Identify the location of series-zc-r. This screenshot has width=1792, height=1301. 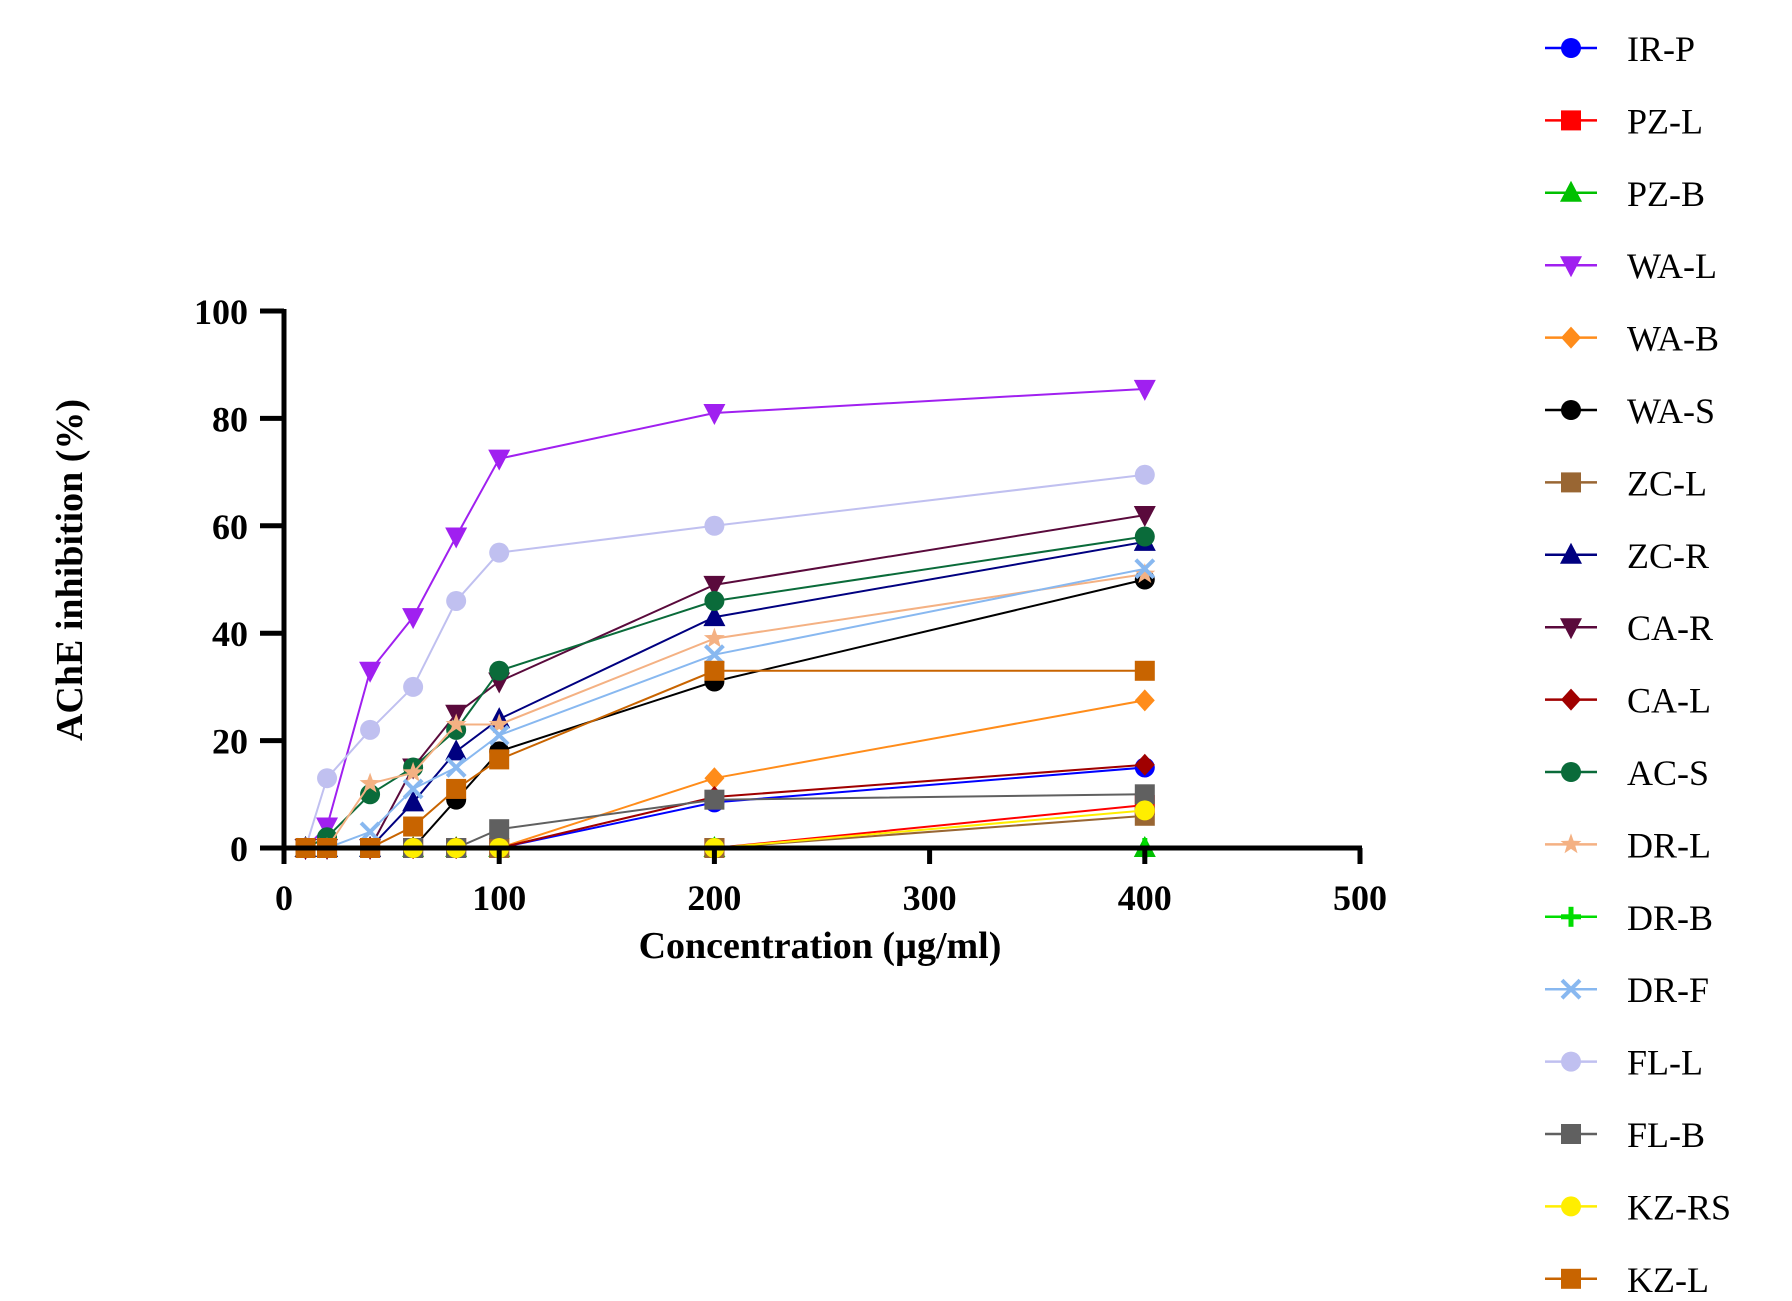
(725, 693).